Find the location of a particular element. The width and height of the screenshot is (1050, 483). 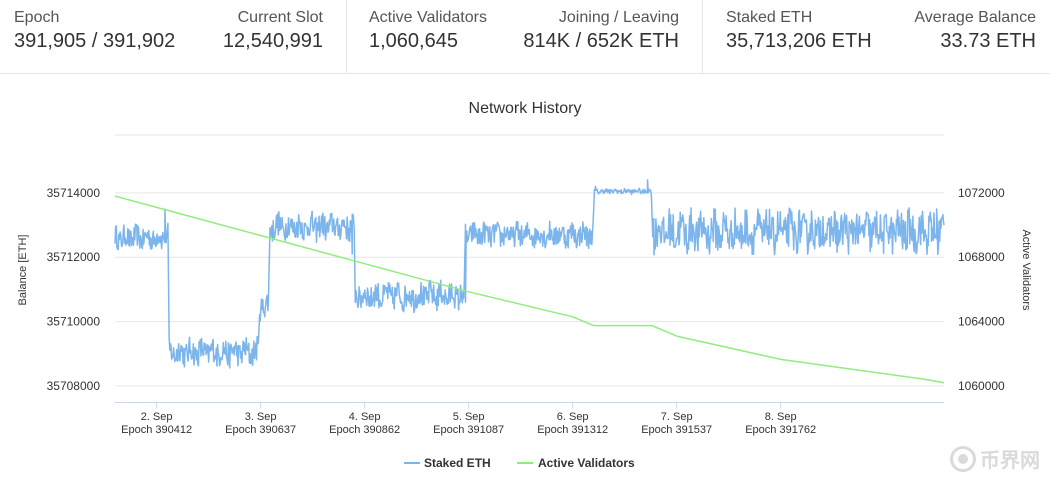

stat-epoch-value: 391,905 / 391,902 is located at coordinates (95, 41).